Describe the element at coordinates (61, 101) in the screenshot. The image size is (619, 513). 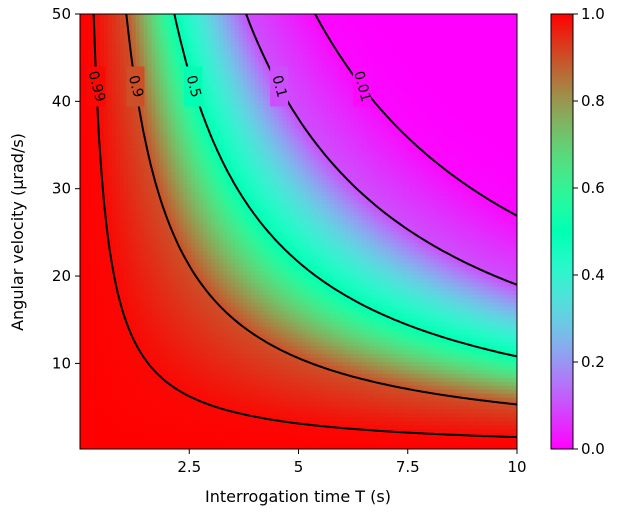
I see `y-tick-label: 40` at that location.